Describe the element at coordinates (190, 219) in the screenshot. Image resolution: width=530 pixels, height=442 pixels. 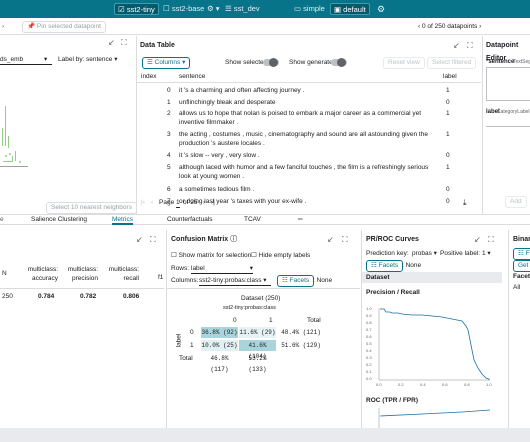
I see `tab-counterfactuals: Counterfactuals` at that location.